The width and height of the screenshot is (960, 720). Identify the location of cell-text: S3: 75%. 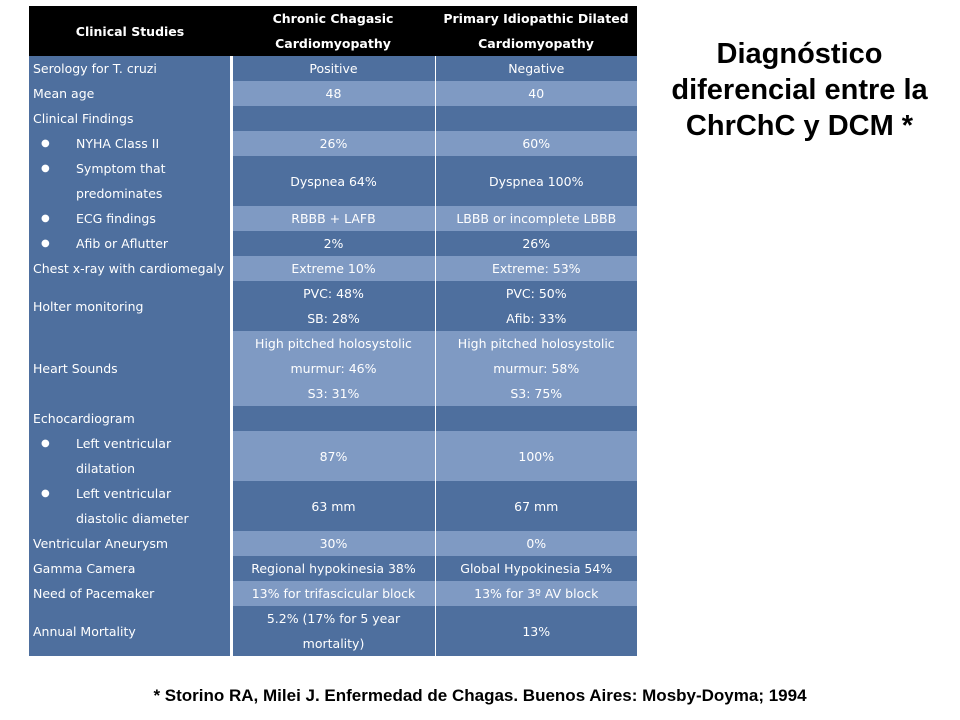
(536, 393).